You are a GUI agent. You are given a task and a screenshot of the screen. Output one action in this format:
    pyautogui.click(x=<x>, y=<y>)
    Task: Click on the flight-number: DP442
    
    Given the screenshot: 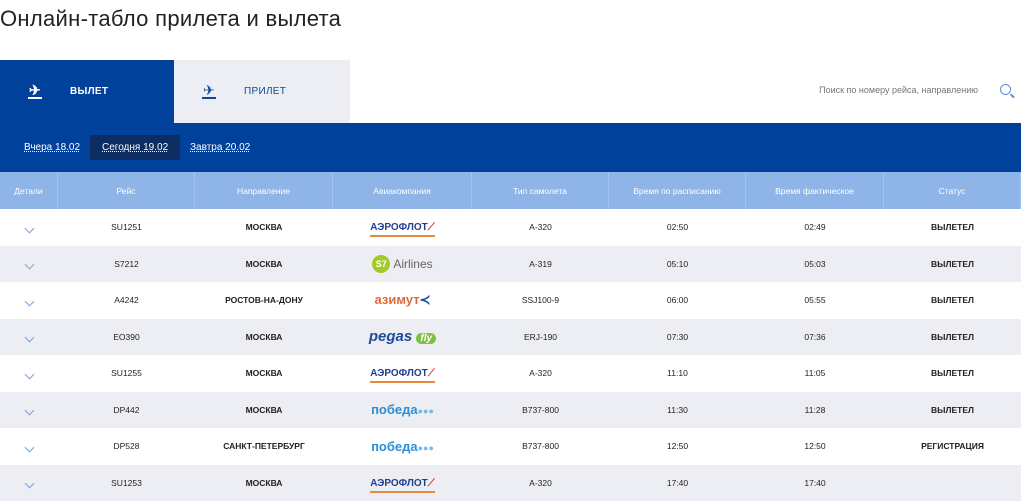 What is the action you would take?
    pyautogui.click(x=126, y=410)
    